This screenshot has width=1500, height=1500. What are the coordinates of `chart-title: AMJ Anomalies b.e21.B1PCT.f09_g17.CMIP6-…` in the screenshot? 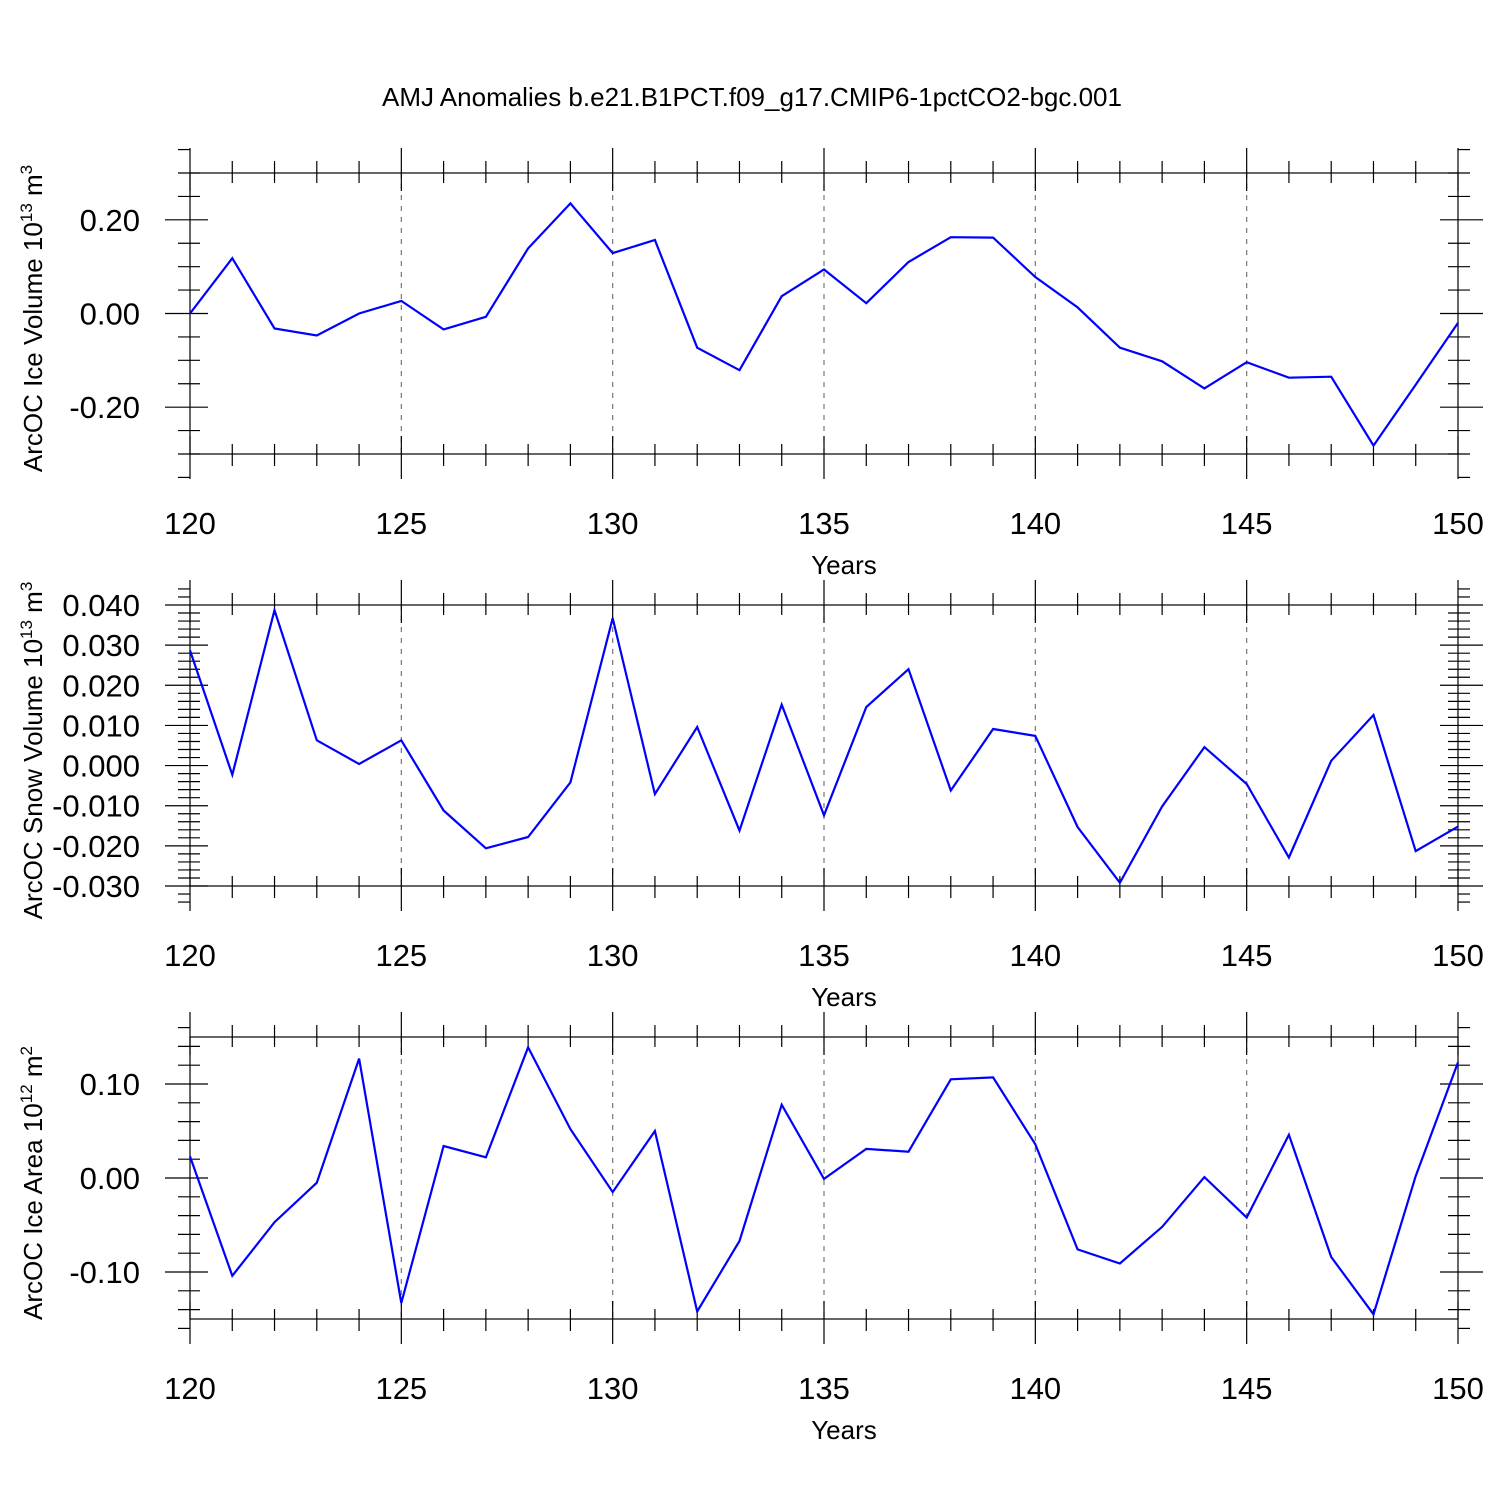 It's located at (752, 97).